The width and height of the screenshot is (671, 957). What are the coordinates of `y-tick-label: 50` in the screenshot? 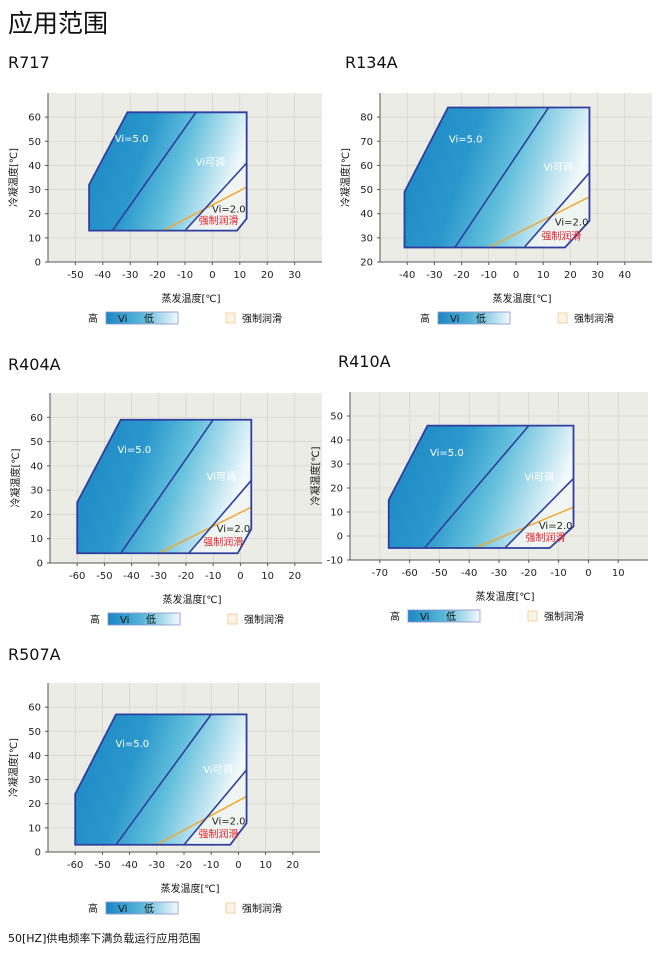 It's located at (34, 142).